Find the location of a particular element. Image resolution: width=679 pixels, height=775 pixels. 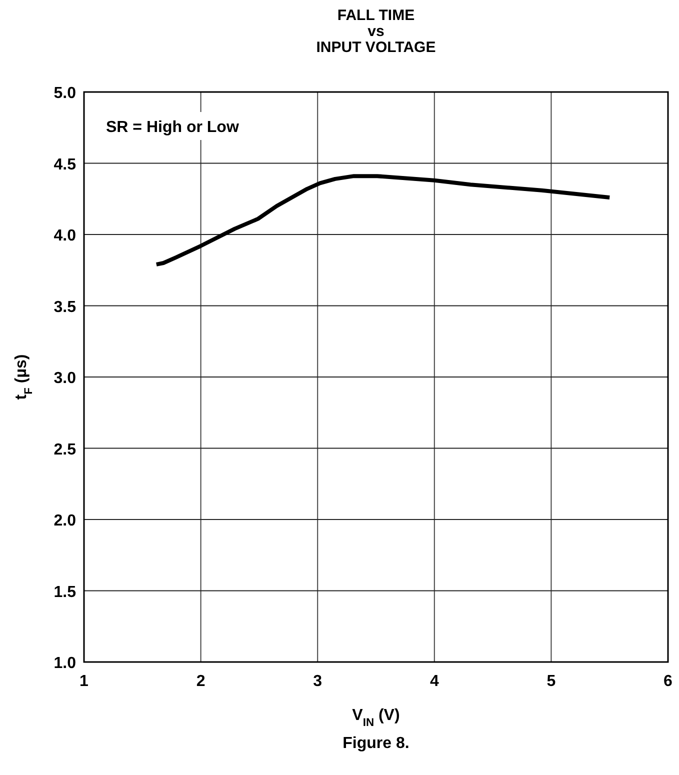

x-axis-title: V$_{IN}$ (V) is located at coordinates (376, 718).